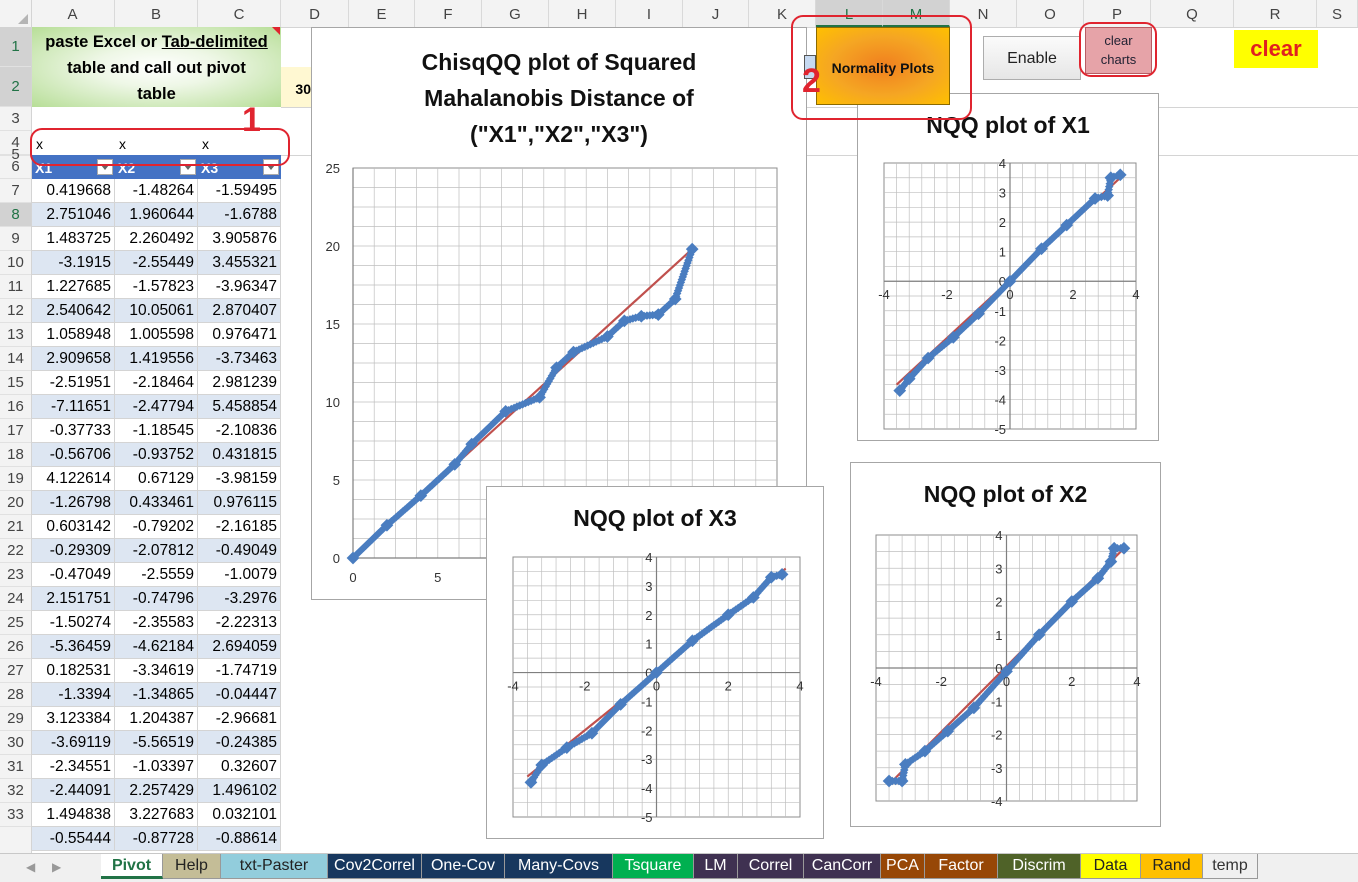  I want to click on header-x1: X1, so click(73, 167).